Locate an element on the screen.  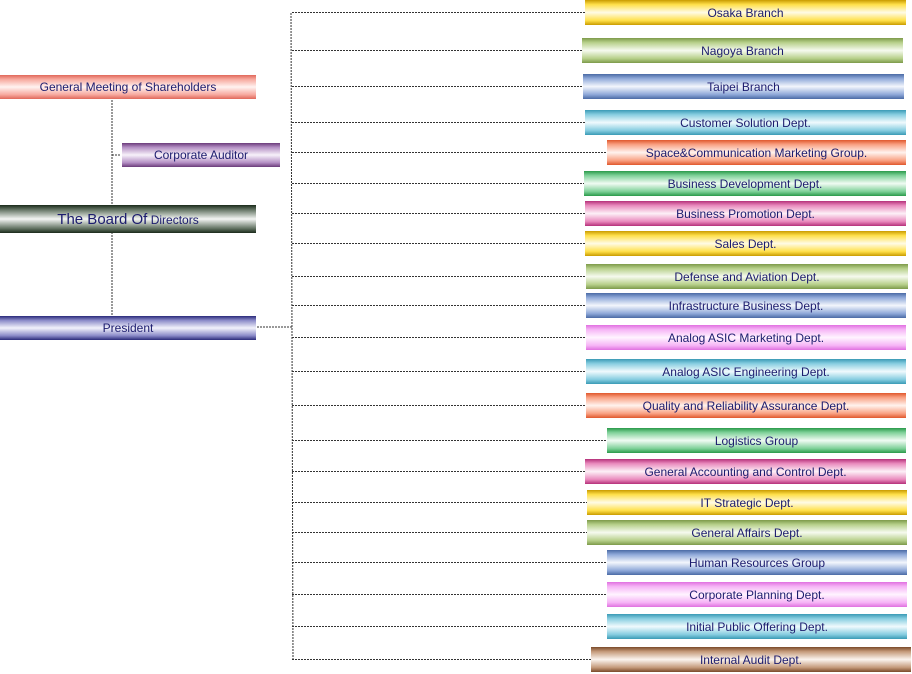
dept-box: General Accounting and Control Dept. is located at coordinates (745, 471).